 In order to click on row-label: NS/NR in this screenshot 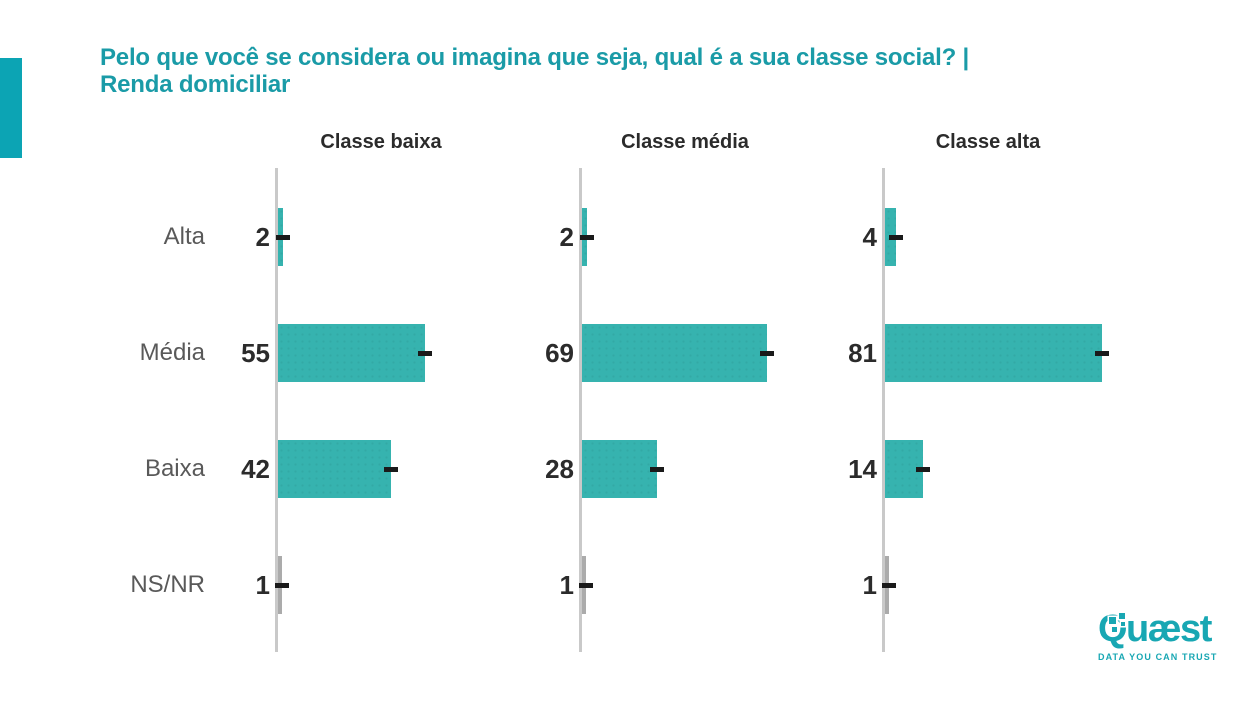, I will do `click(167, 584)`.